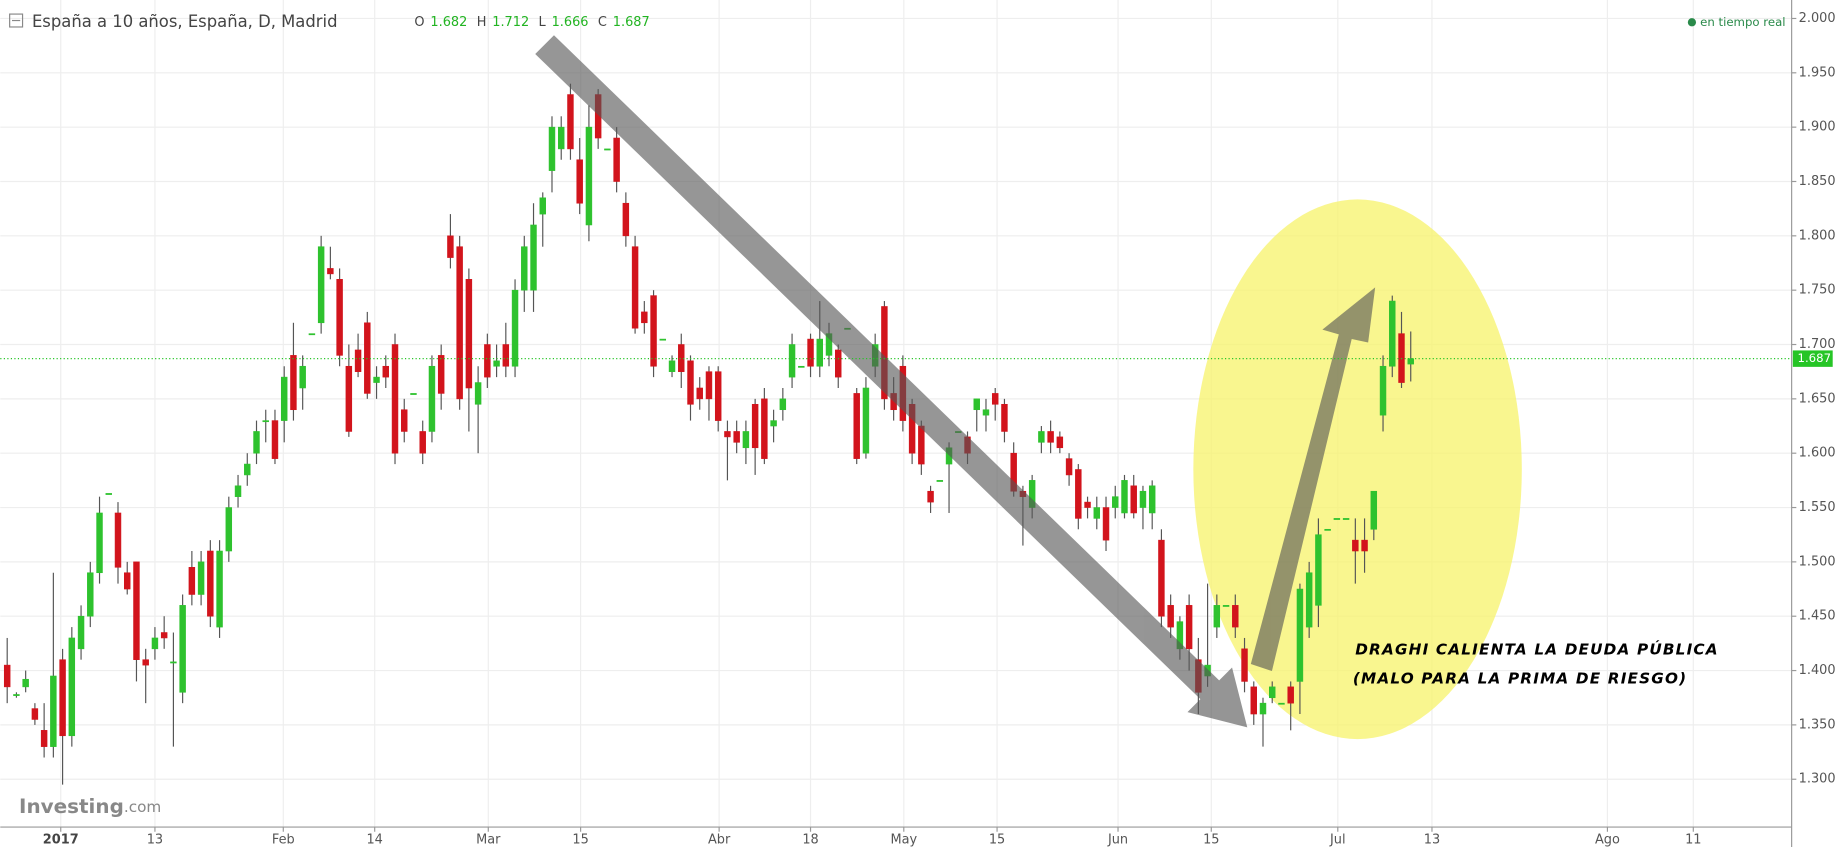 Image resolution: width=1840 pixels, height=847 pixels. What do you see at coordinates (1817, 453) in the screenshot?
I see `y-tick-label: 1.600` at bounding box center [1817, 453].